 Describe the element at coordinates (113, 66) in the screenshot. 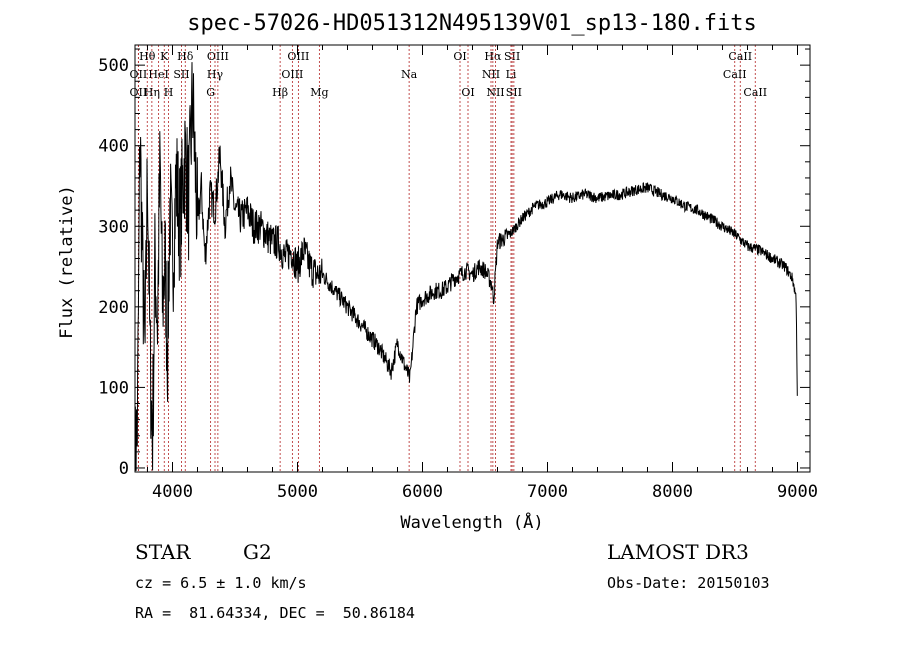

I see `y-tick-label-5: 500` at that location.